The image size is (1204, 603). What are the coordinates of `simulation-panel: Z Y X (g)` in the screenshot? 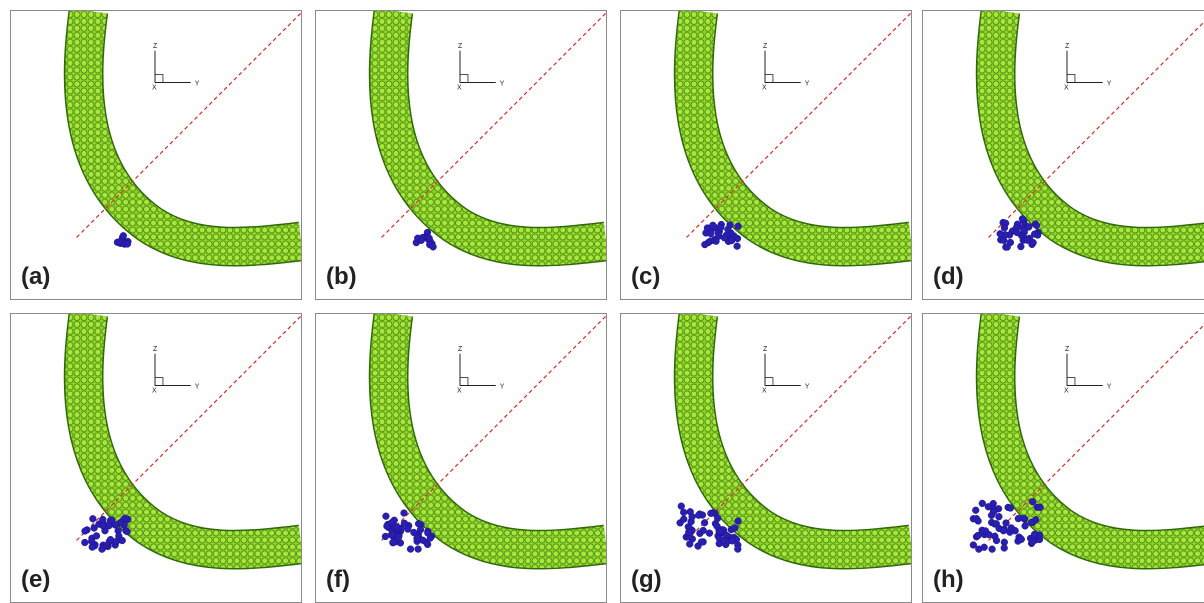 It's located at (766, 458).